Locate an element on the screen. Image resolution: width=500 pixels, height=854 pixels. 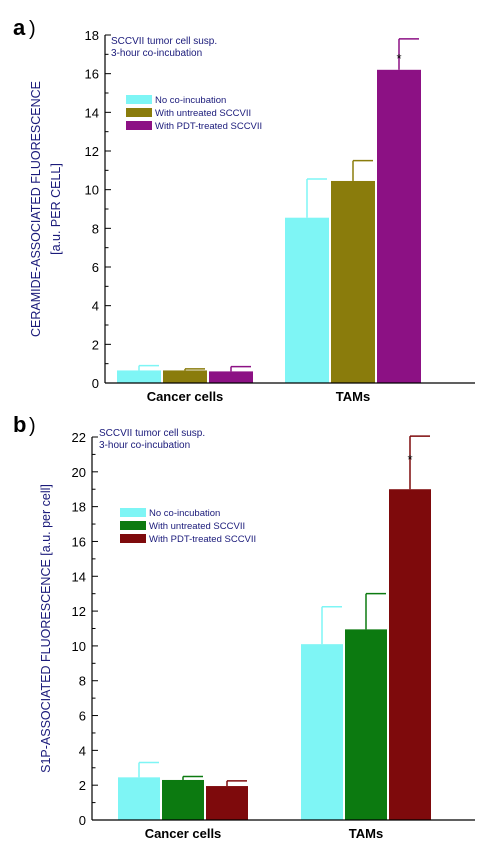
panel-a-ytick-label: 2 is located at coordinates (95, 344).